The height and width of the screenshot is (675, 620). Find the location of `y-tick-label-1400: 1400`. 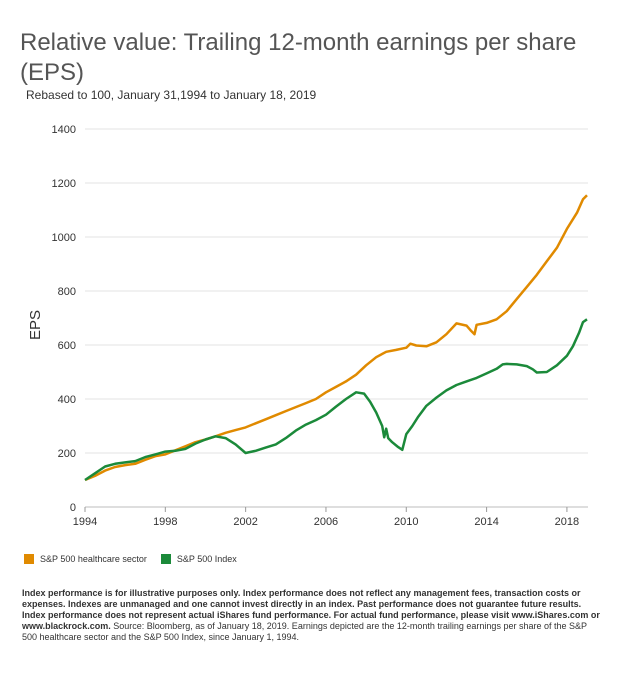

y-tick-label-1400: 1400 is located at coordinates (64, 130).